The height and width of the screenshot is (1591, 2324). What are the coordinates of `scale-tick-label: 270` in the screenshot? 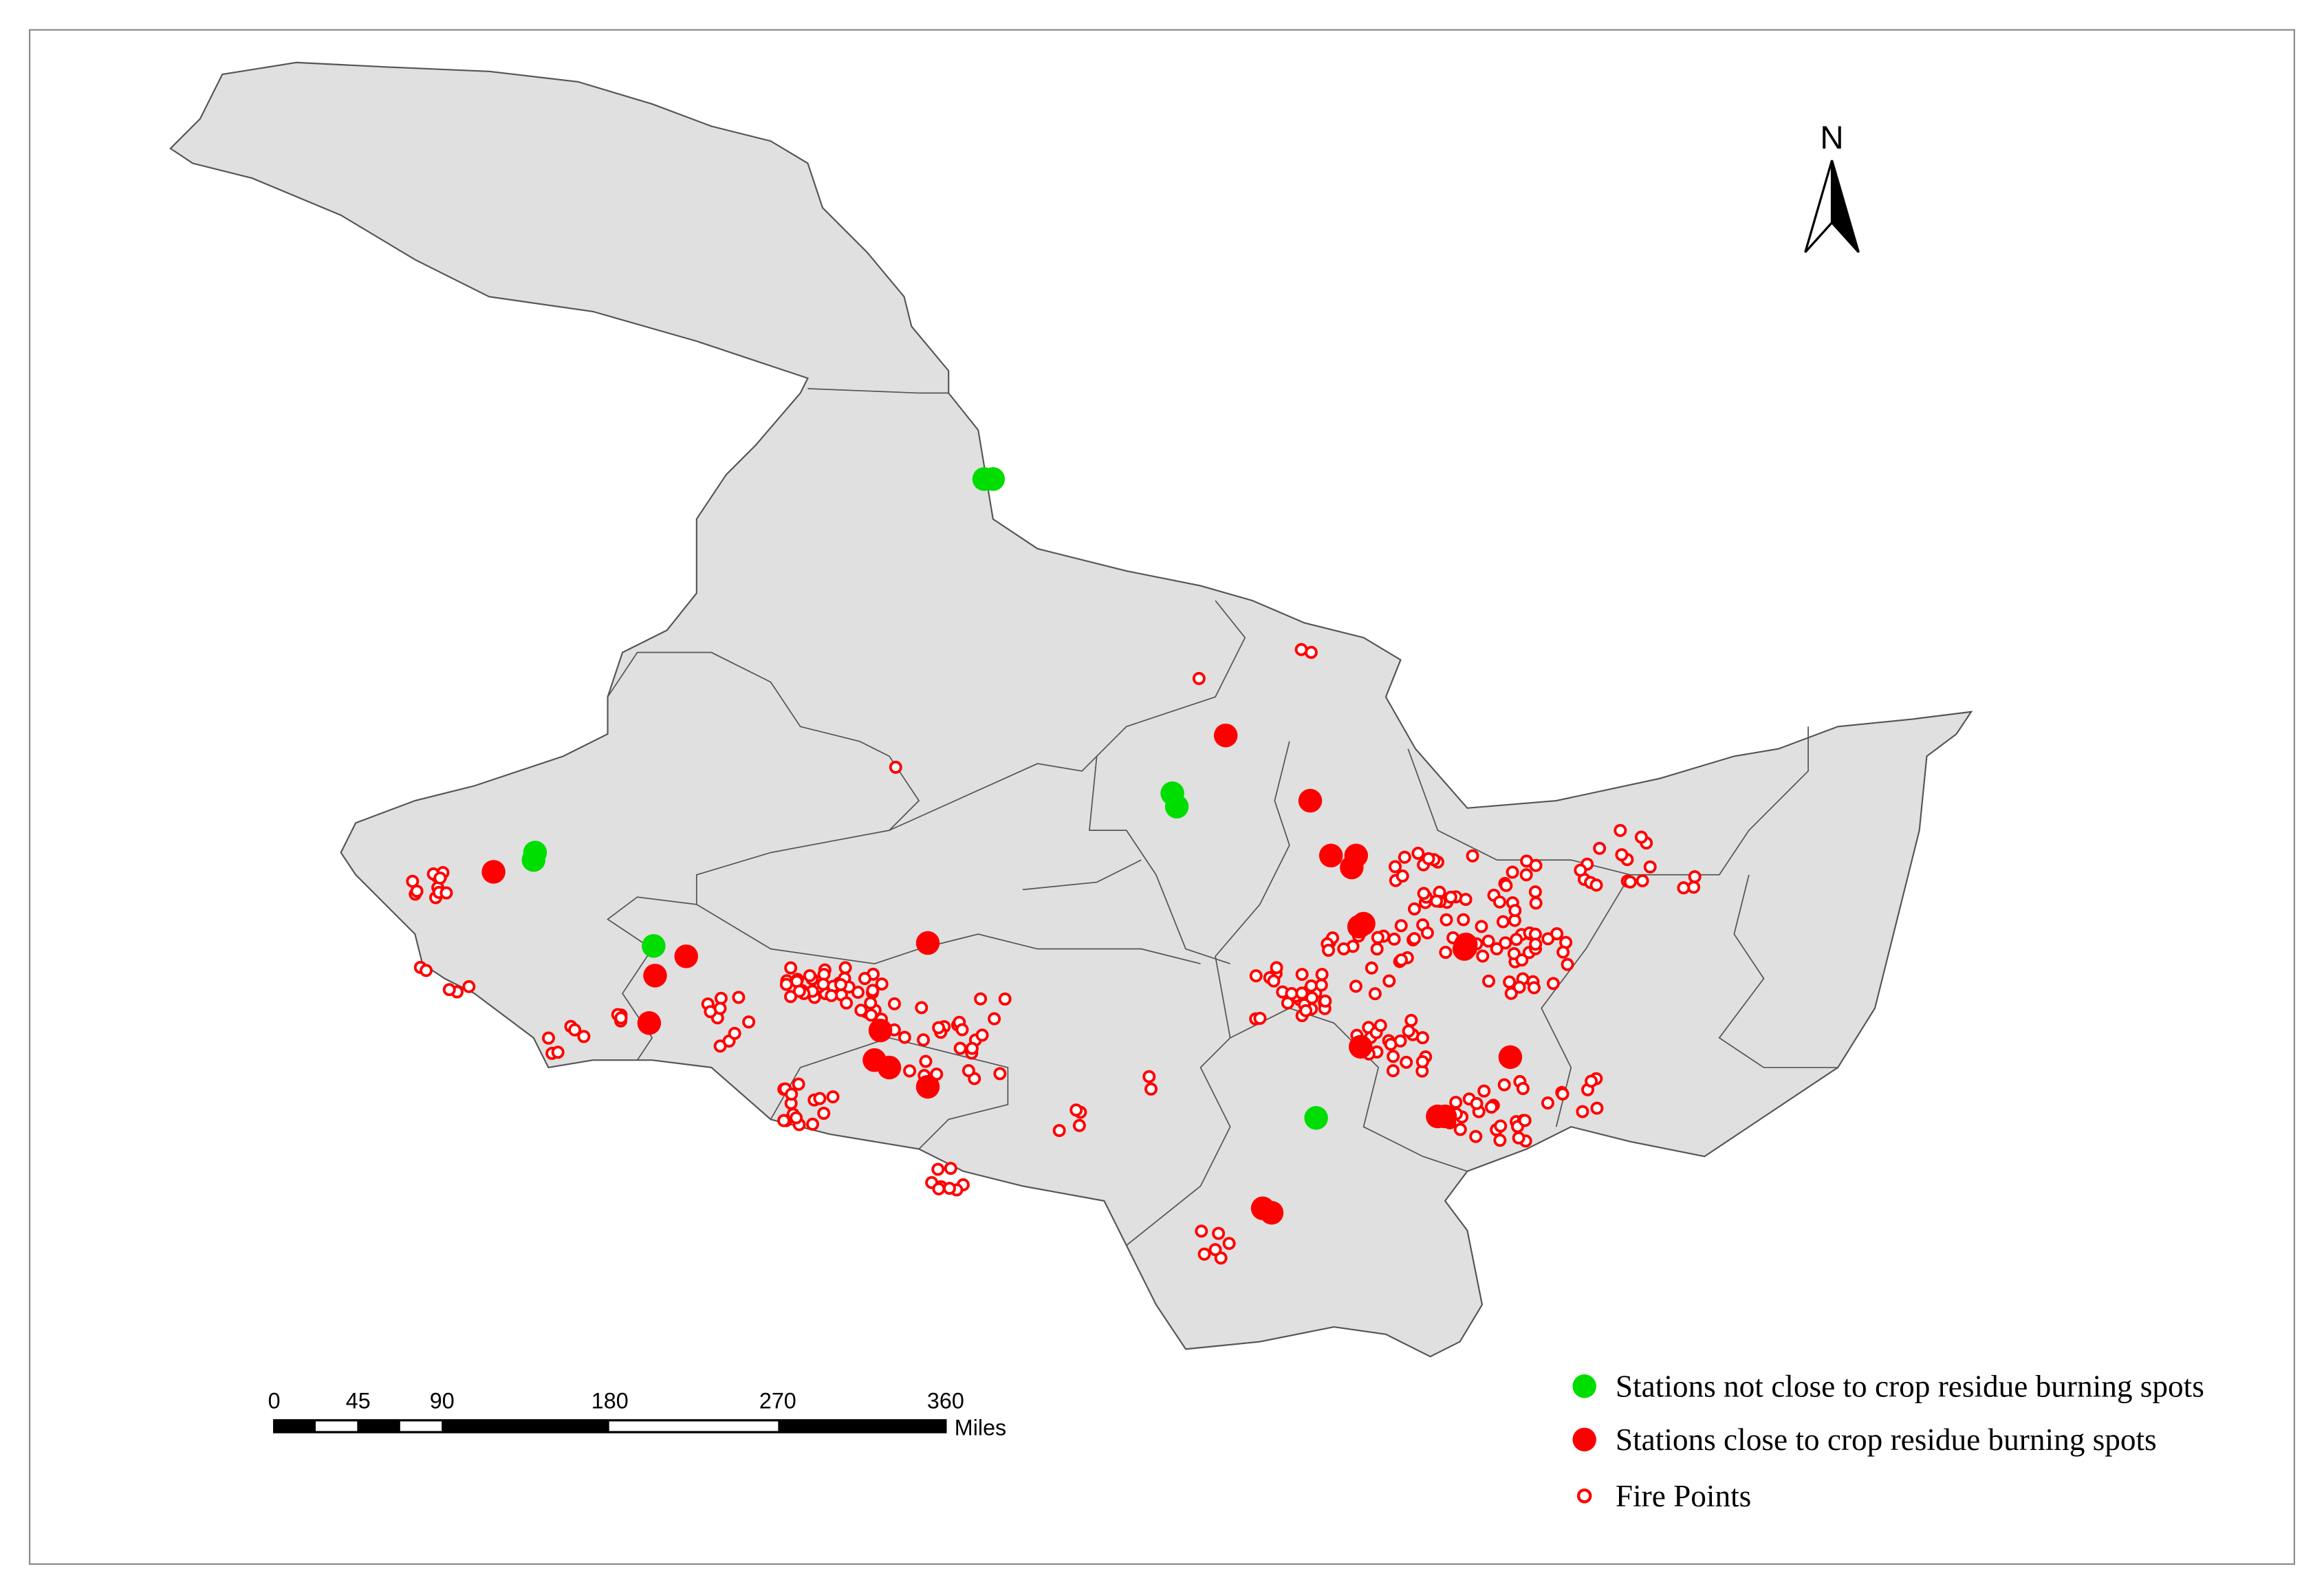 It's located at (777, 1401).